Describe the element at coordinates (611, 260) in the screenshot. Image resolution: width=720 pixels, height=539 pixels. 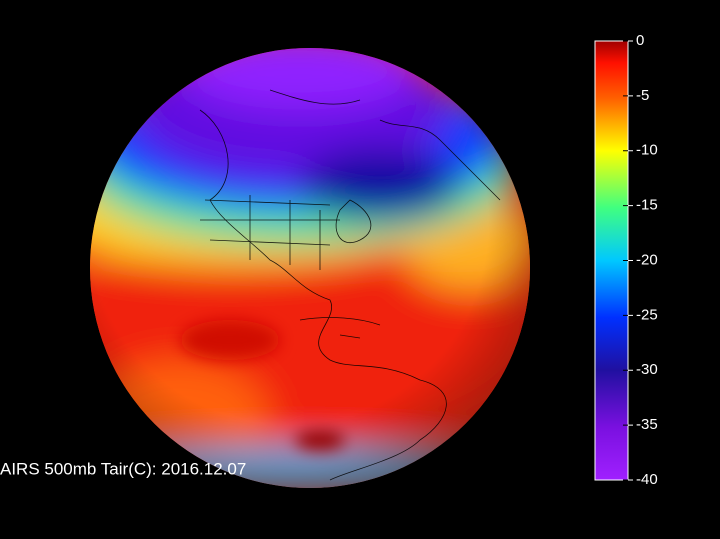
I see `colorbar` at that location.